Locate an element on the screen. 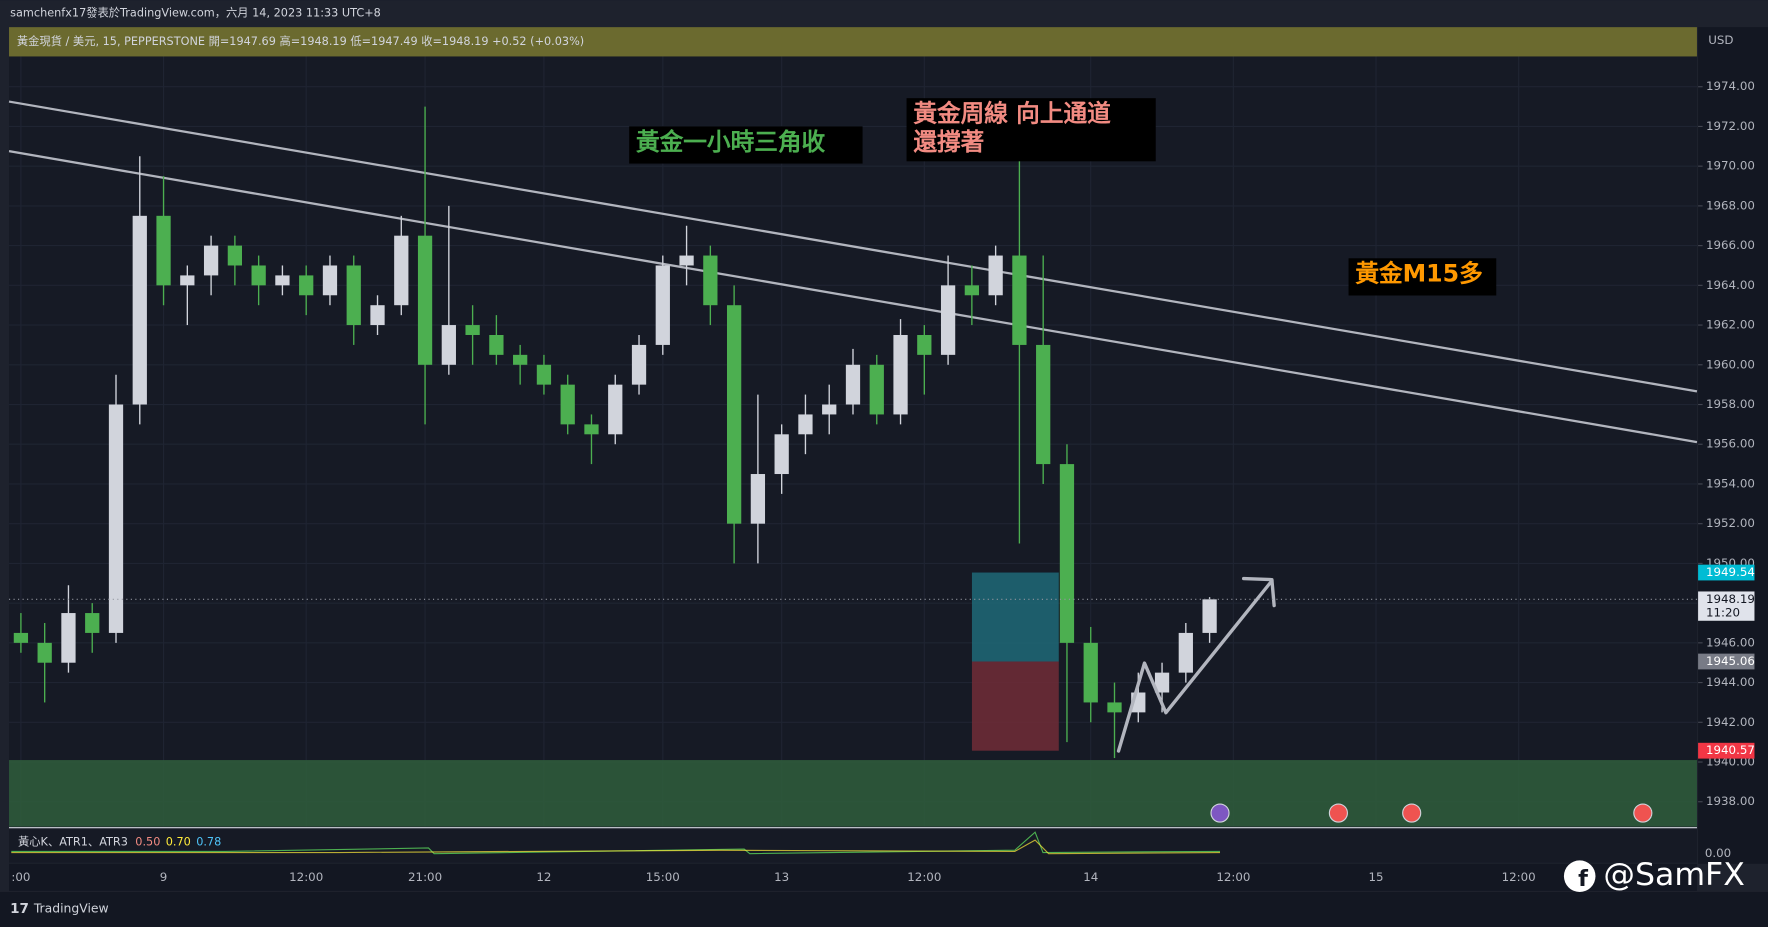 The height and width of the screenshot is (927, 1768). arrow-path is located at coordinates (1195, 666).